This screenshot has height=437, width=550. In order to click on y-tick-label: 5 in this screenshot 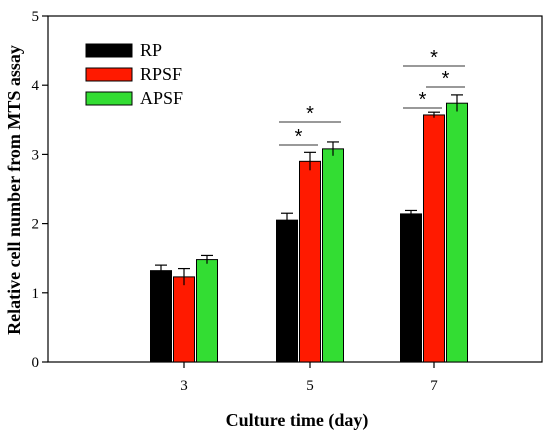, I will do `click(36, 17)`.